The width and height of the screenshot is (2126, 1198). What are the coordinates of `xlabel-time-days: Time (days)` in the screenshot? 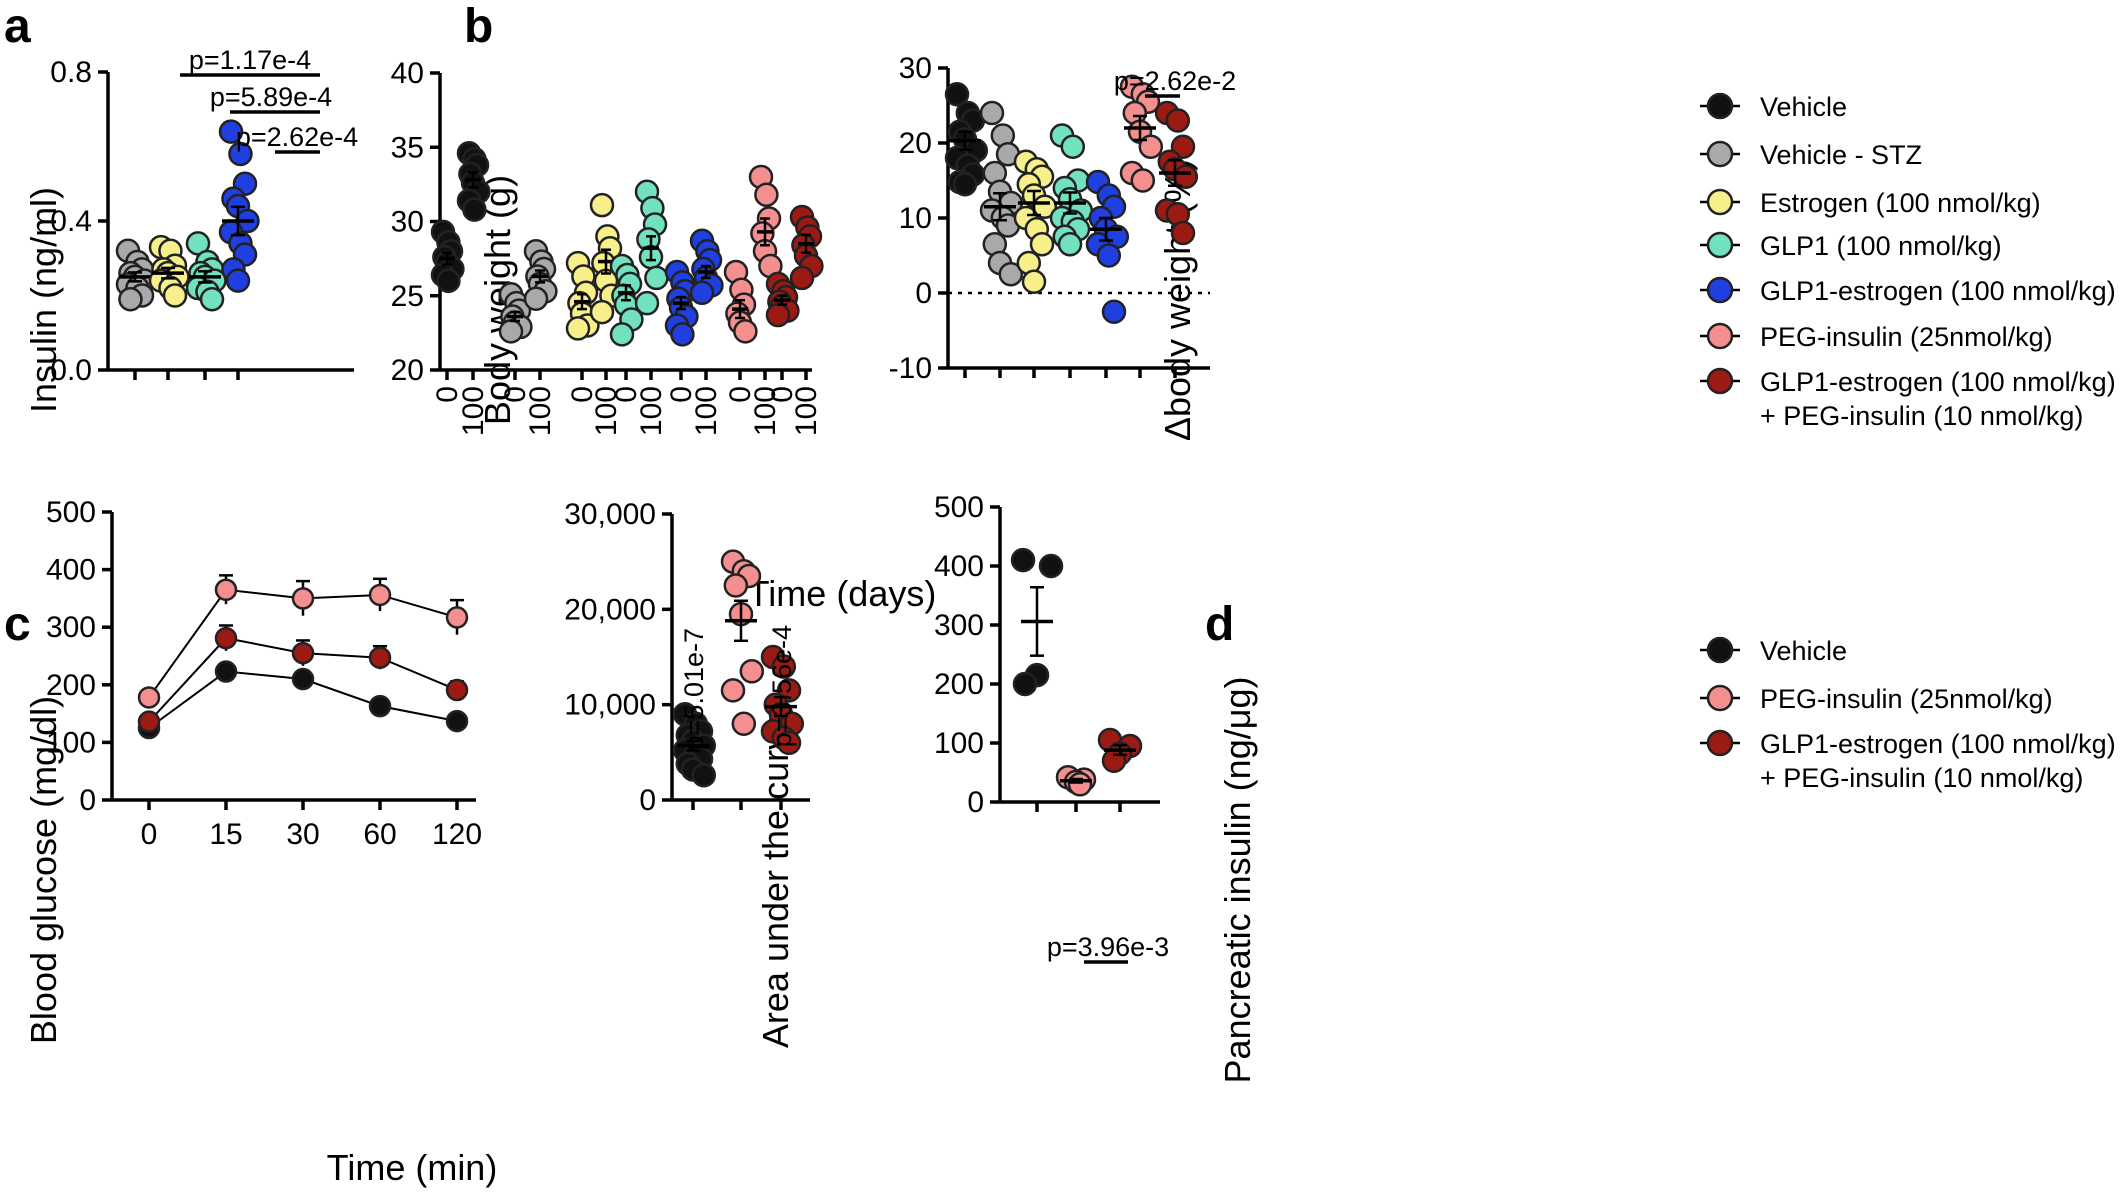 It's located at (842, 593).